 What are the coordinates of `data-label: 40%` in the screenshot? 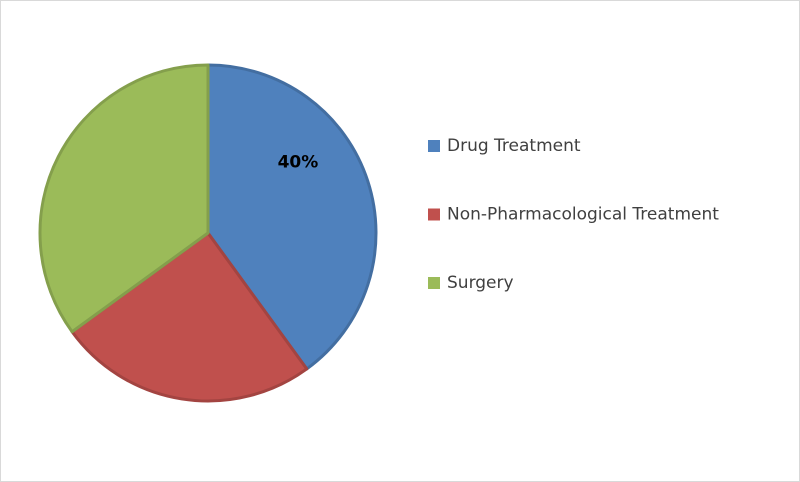 It's located at (298, 163).